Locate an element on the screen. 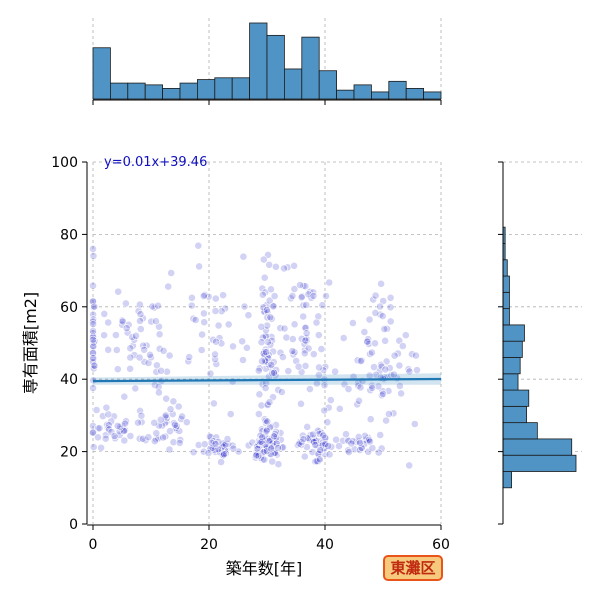 This screenshot has height=600, width=600. regression-line is located at coordinates (267, 380).